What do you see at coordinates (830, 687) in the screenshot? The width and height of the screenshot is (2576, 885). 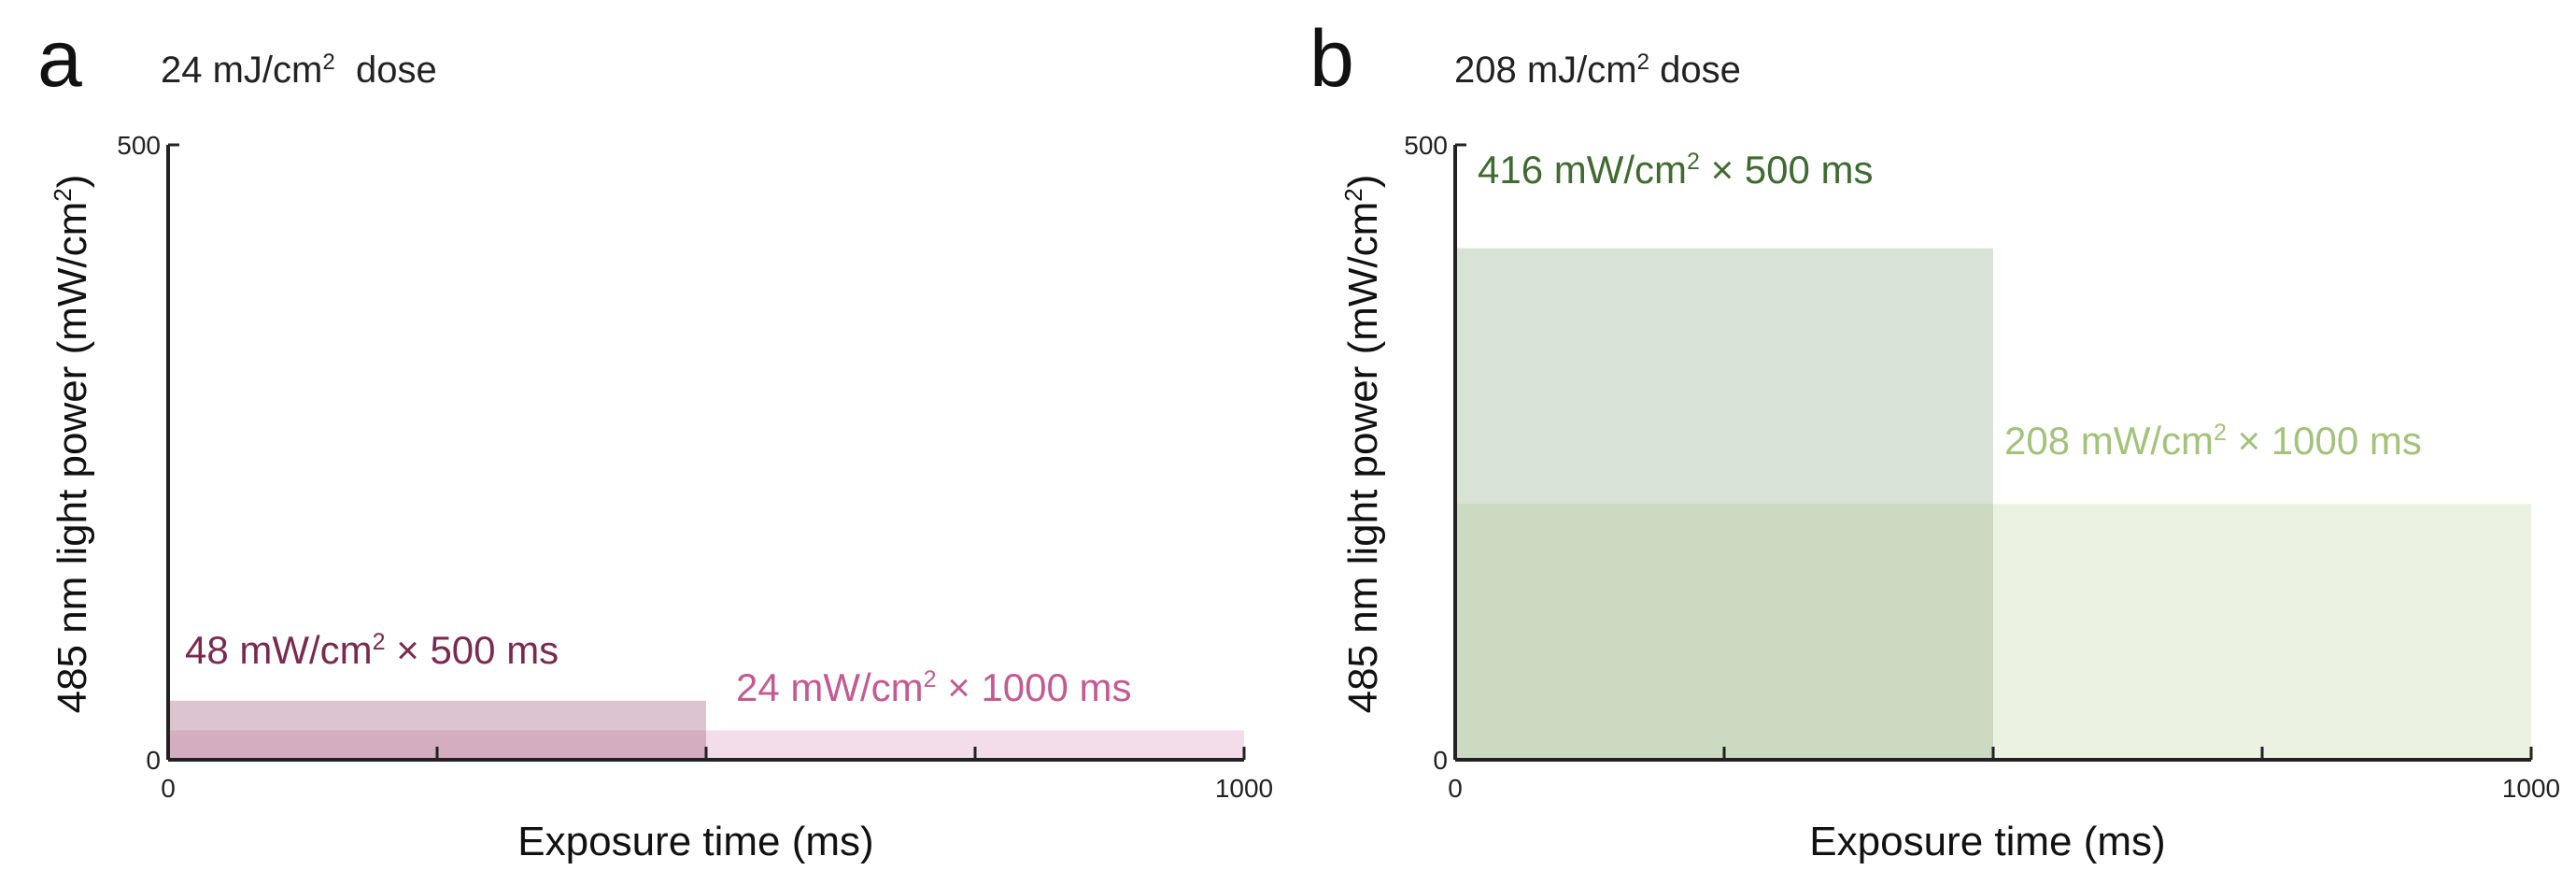 I see `panel-a-label-series-2-main: 24 mW/cm` at bounding box center [830, 687].